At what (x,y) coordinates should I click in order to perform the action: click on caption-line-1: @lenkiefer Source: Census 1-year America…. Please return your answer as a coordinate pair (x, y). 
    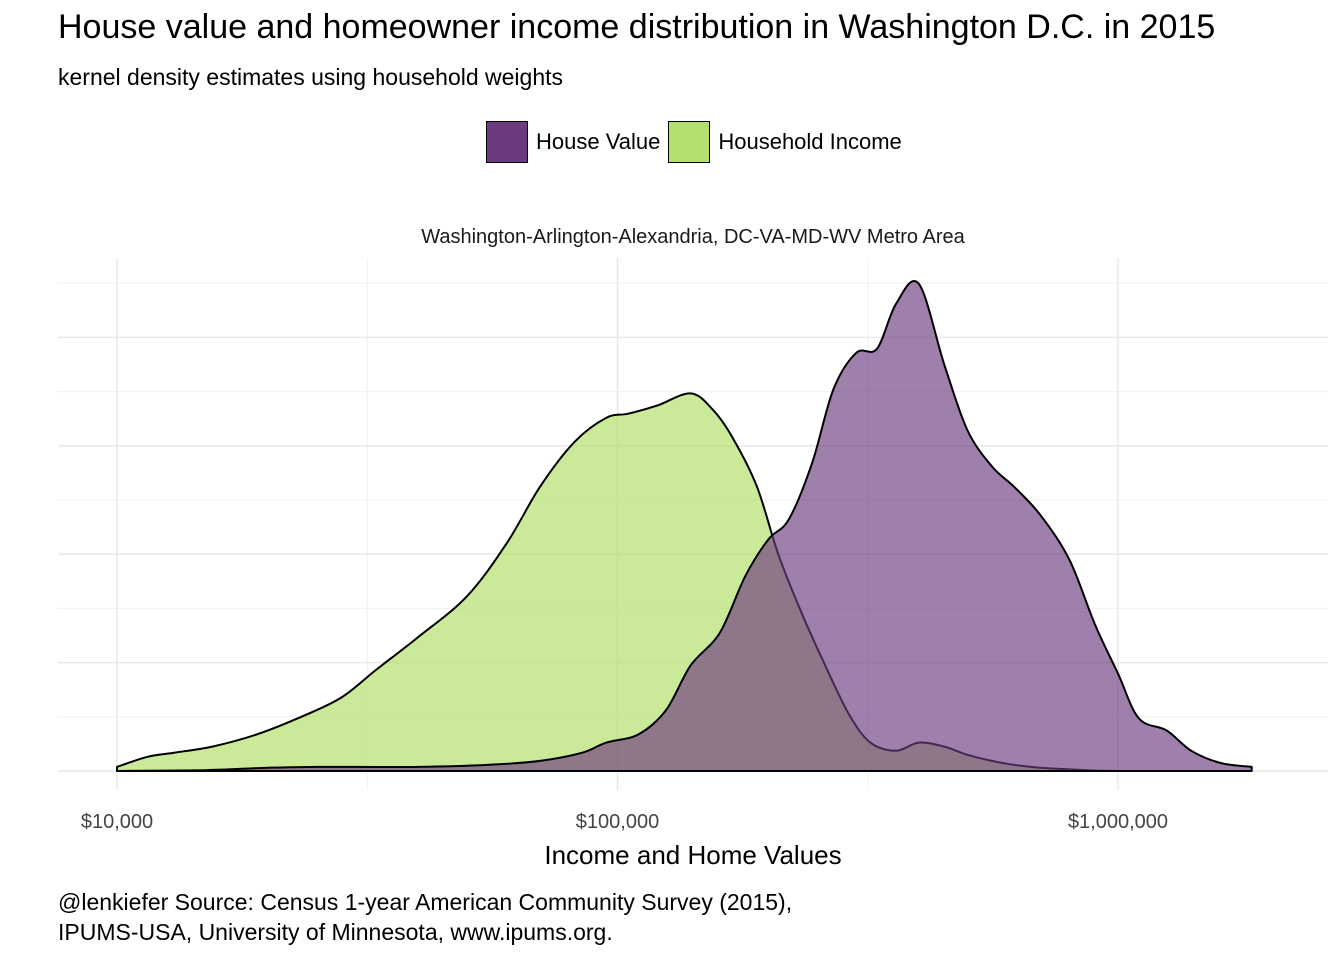
    Looking at the image, I should click on (425, 902).